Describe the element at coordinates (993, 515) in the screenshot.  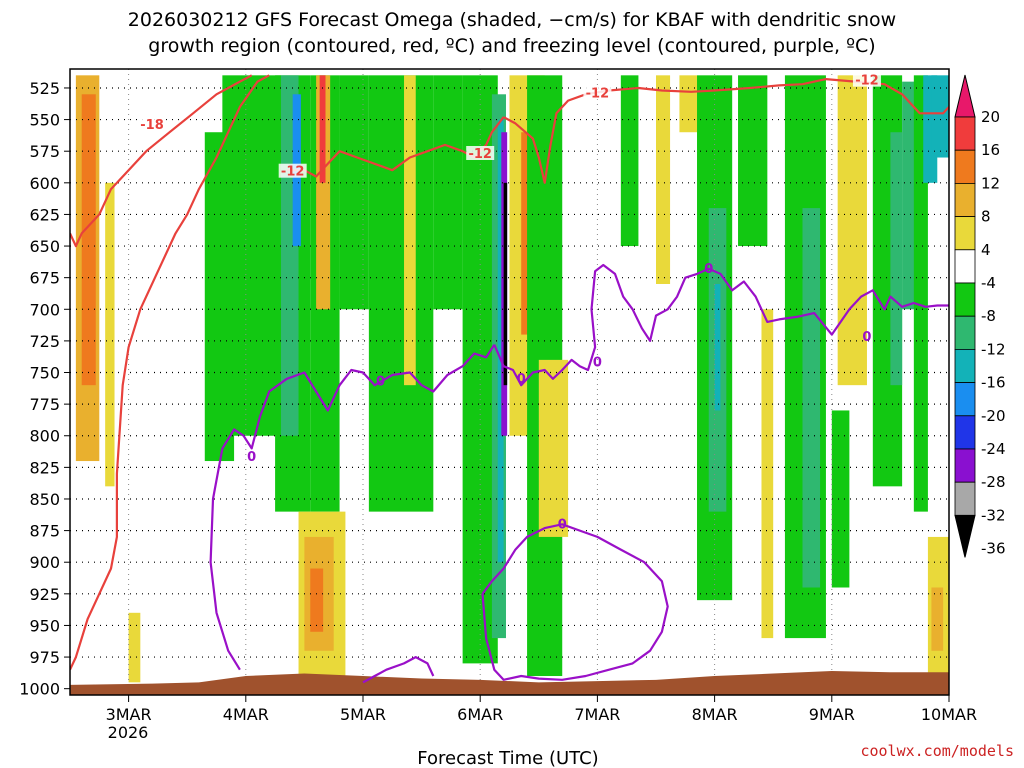
I see `colorbar-level-label: -32` at that location.